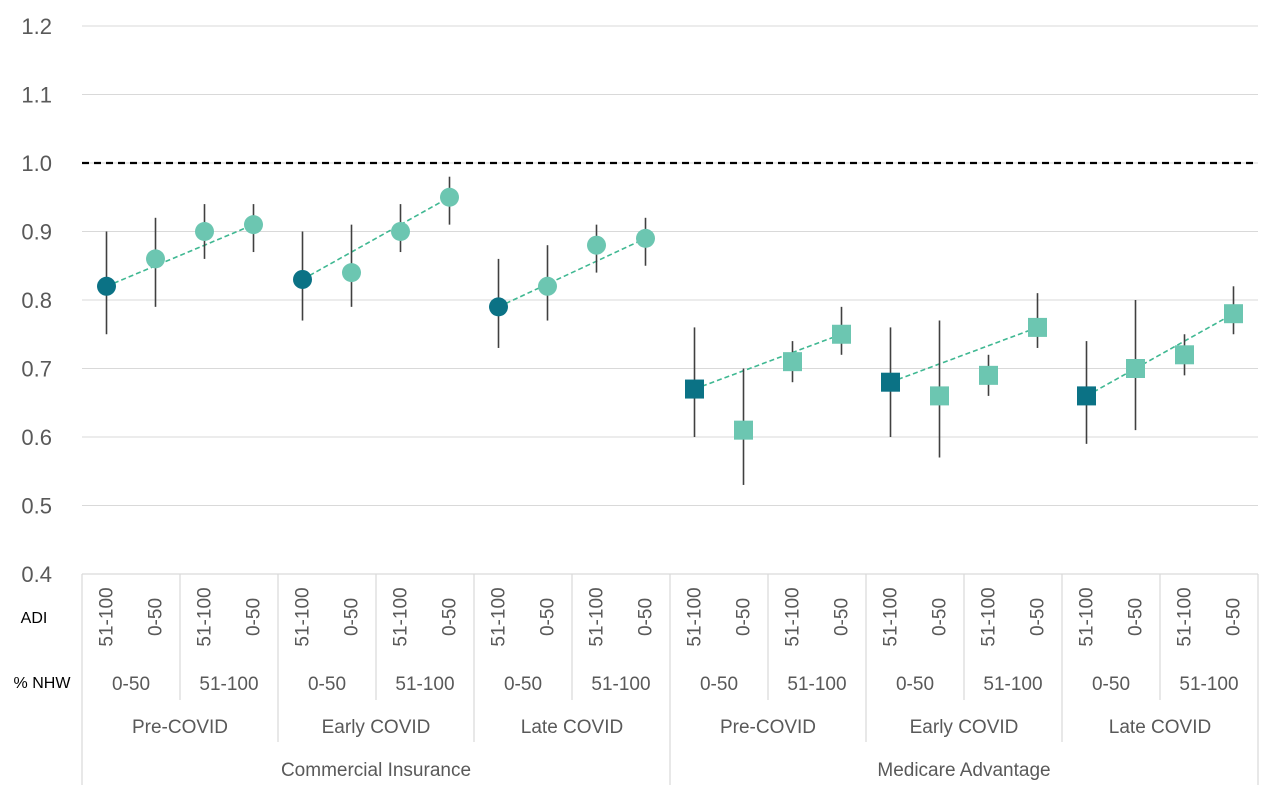  I want to click on insurance-group-label: Commercial Insurance, so click(376, 770).